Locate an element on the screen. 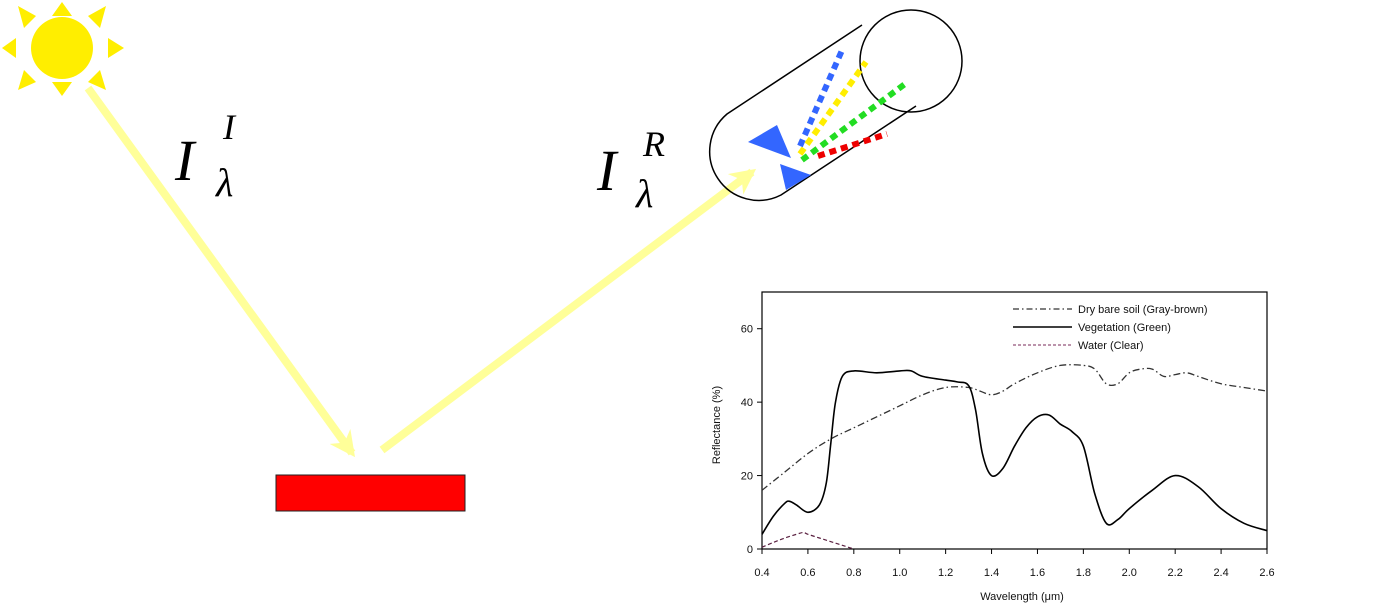 Image resolution: width=1388 pixels, height=607 pixels. prism-icon is located at coordinates (779, 157).